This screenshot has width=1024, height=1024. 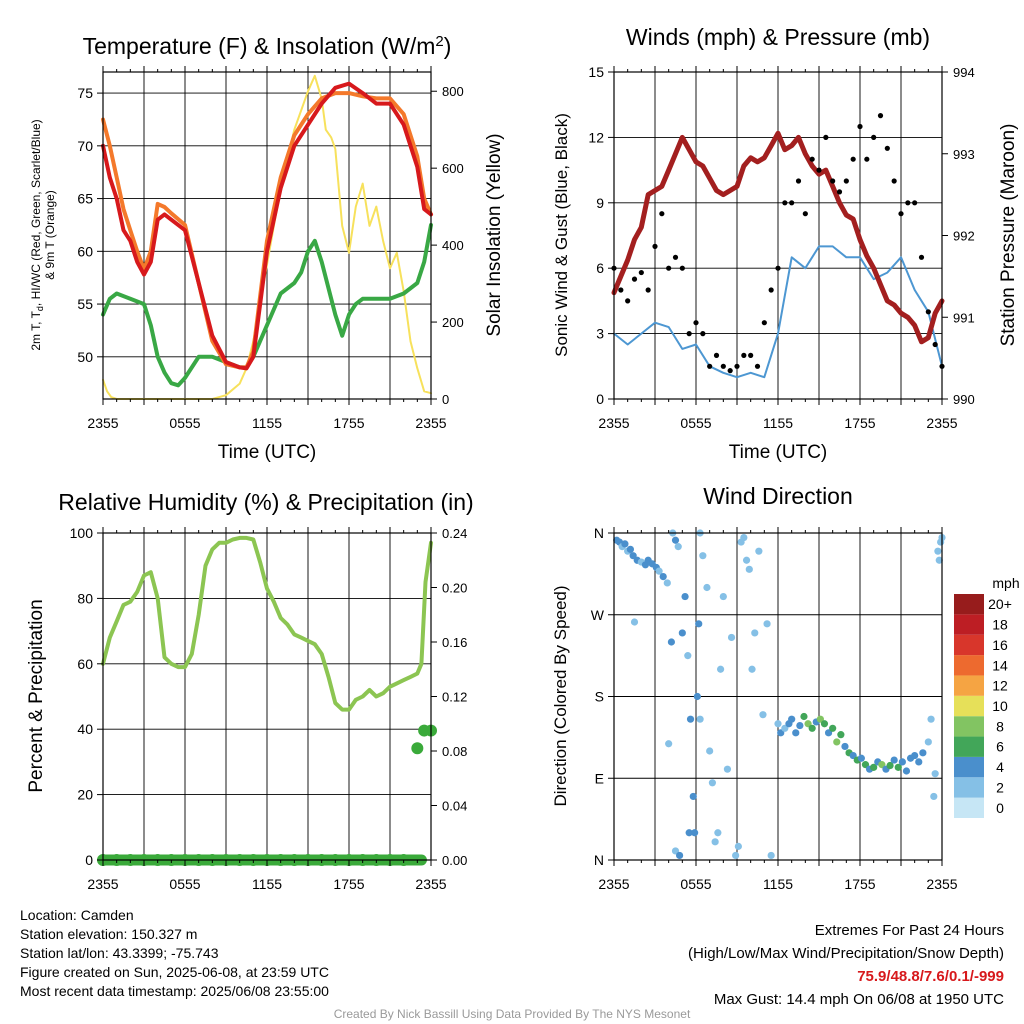 I want to click on temperature-right-axis-label: Solar Insolation (Yellow), so click(x=494, y=234).